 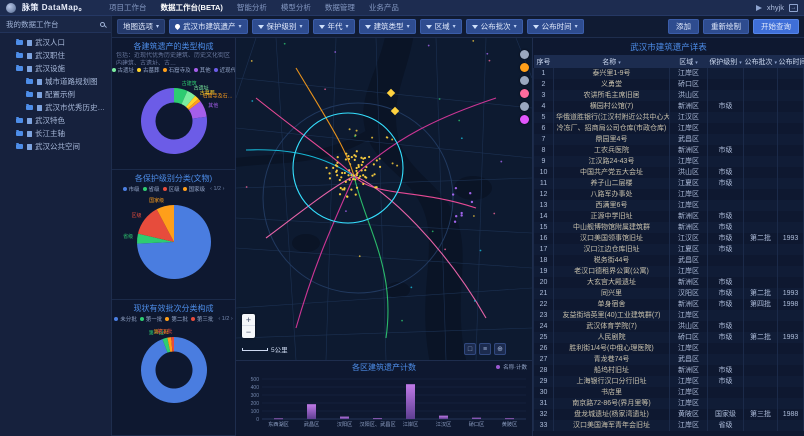 I want to click on map-options-button: 地图选项 ▾, so click(x=141, y=26).